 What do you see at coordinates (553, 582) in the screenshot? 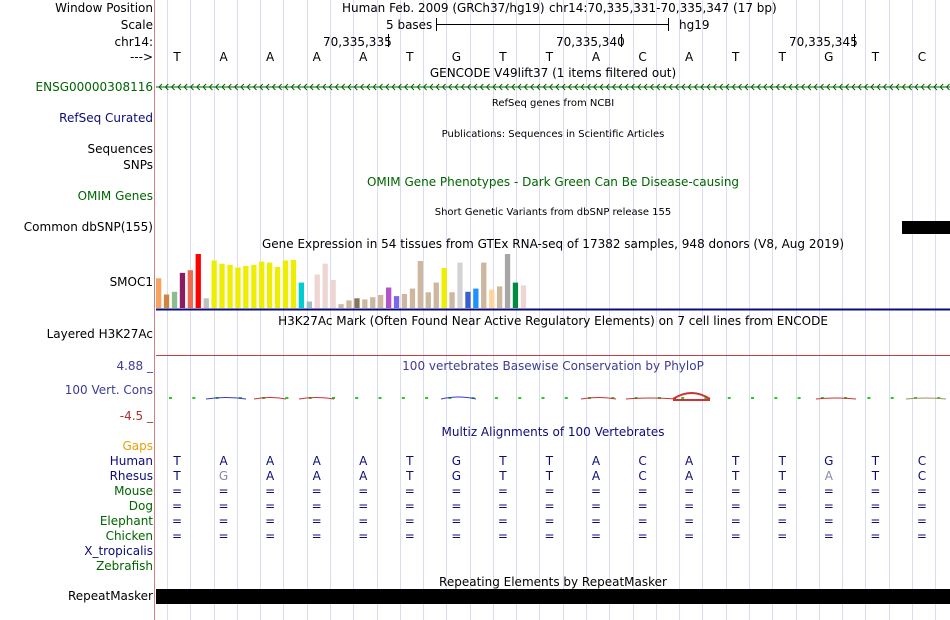
I see `repeatmasker-track-title: Repeating Elements by RepeatMasker` at bounding box center [553, 582].